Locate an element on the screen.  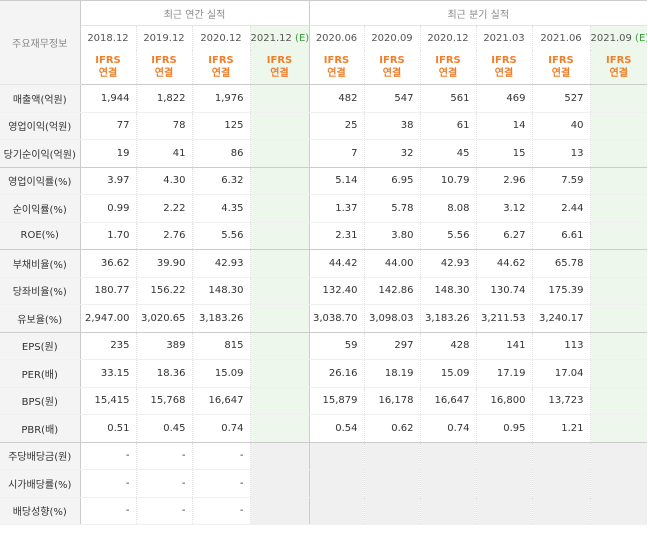
period-label: 2020.12 is located at coordinates (221, 38).